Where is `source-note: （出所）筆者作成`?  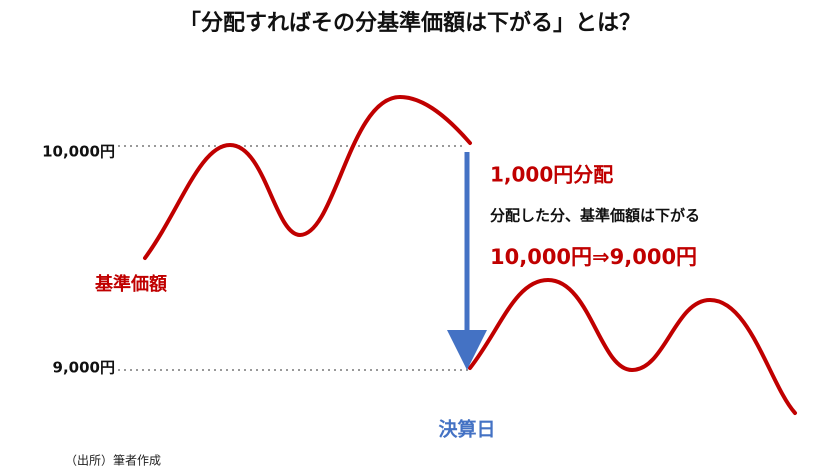
source-note: （出所）筆者作成 is located at coordinates (113, 461).